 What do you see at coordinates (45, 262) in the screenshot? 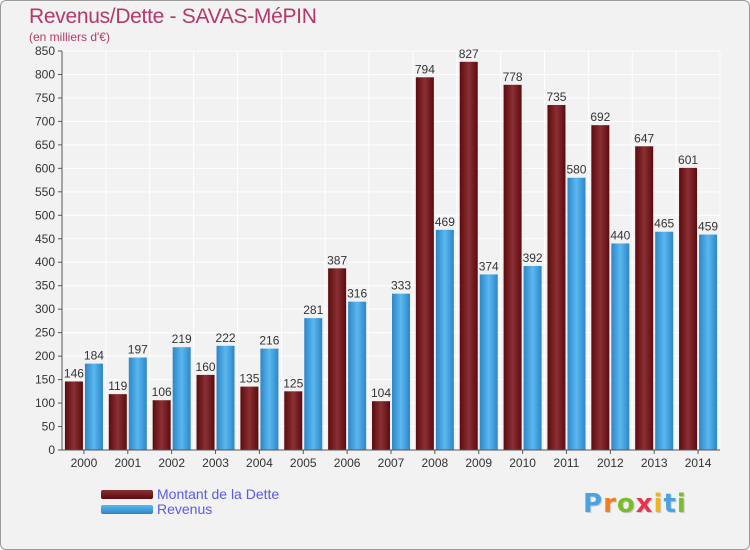
I see `y-tick-label: 400` at bounding box center [45, 262].